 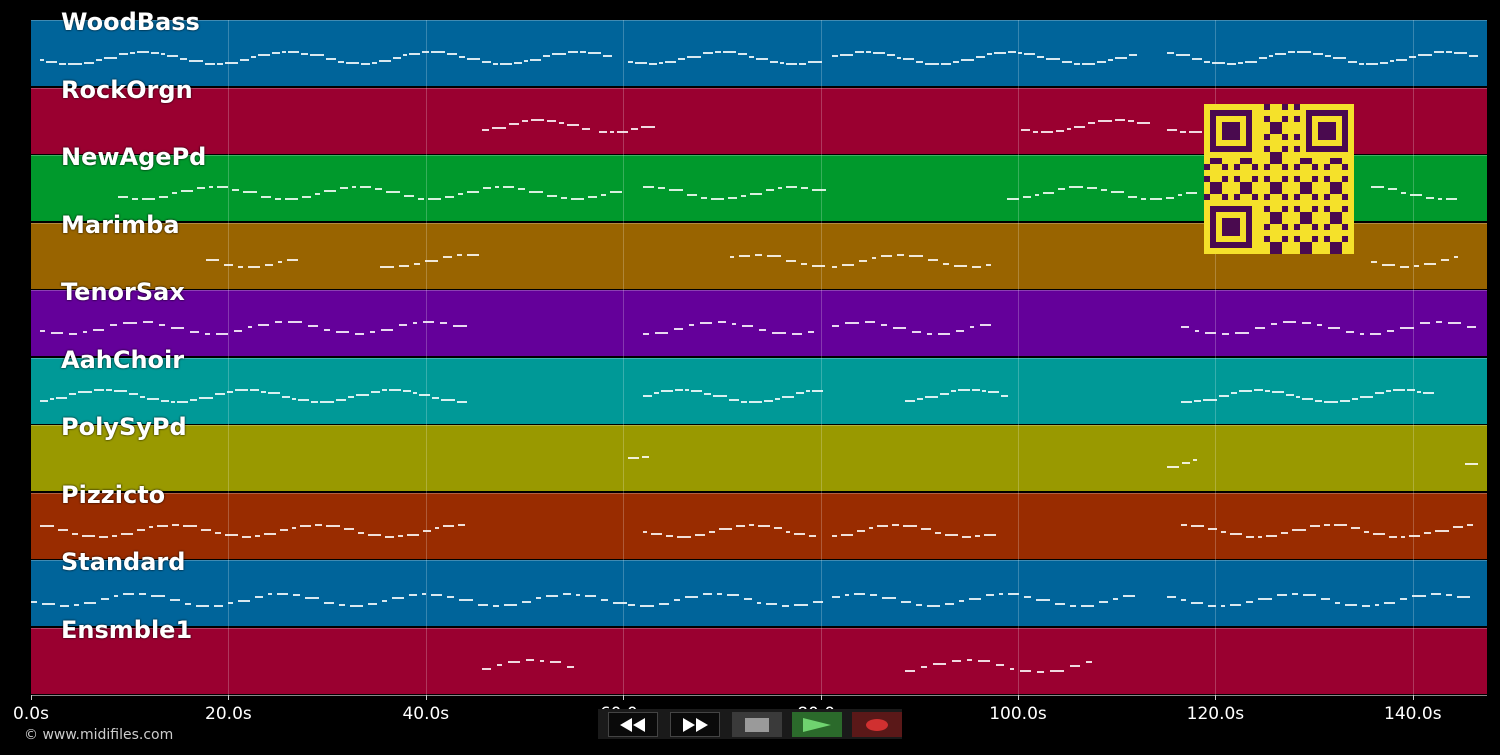 I want to click on tick-label: 120.0s, so click(x=1215, y=714).